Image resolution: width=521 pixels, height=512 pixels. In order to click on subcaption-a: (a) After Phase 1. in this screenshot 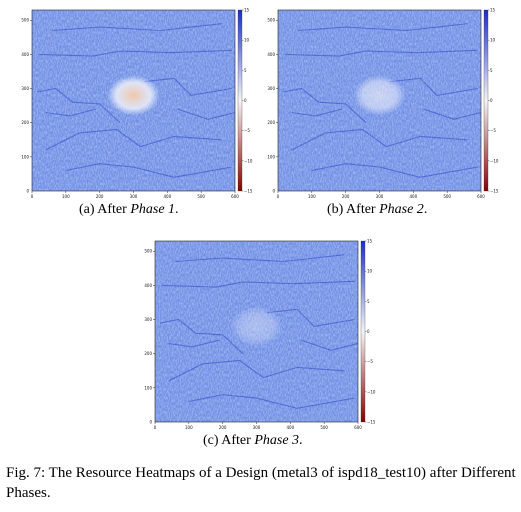, I will do `click(129, 209)`.